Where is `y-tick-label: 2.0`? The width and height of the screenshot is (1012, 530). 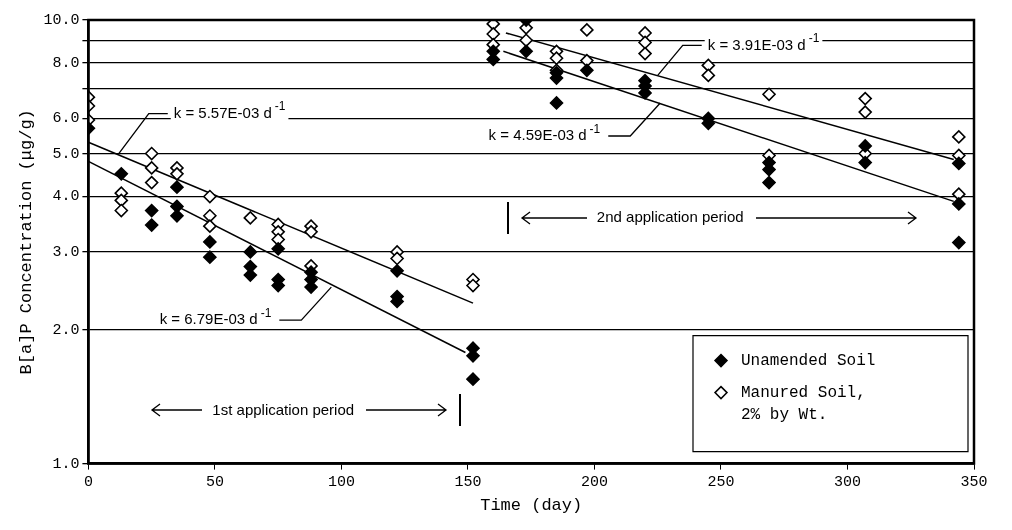 y-tick-label: 2.0 is located at coordinates (66, 331).